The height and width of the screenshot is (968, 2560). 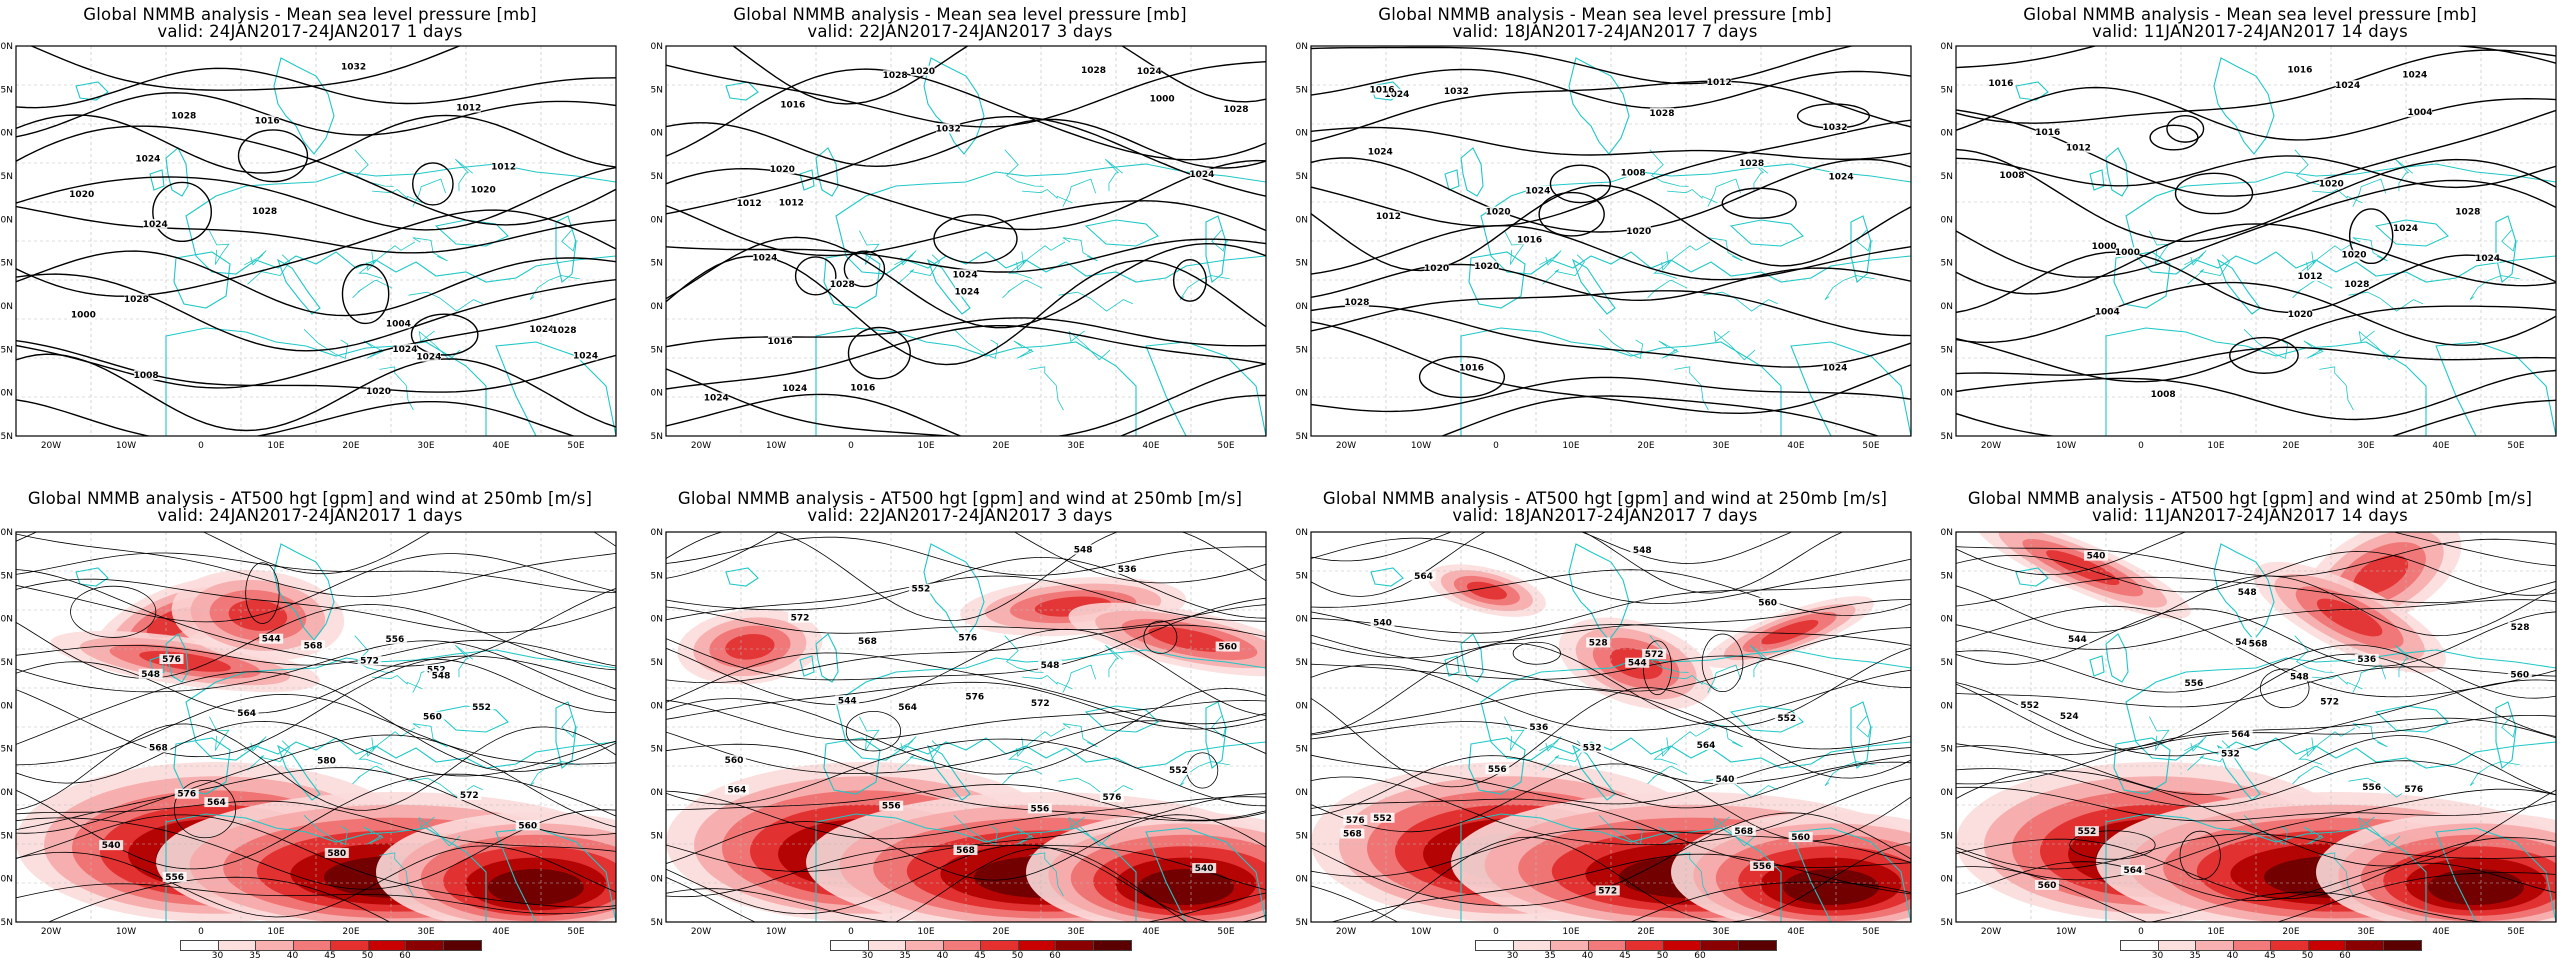 I want to click on contour-label: 548, so click(x=1083, y=549).